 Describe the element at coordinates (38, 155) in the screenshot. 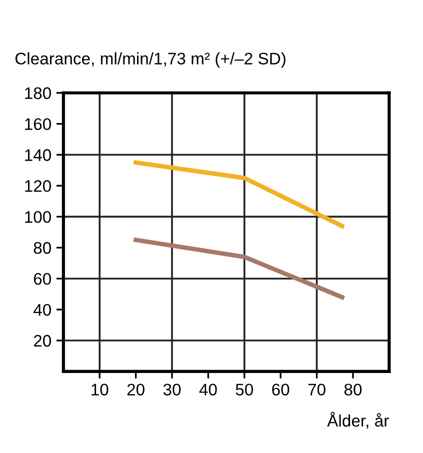

I see `y-tick-label: 140` at that location.